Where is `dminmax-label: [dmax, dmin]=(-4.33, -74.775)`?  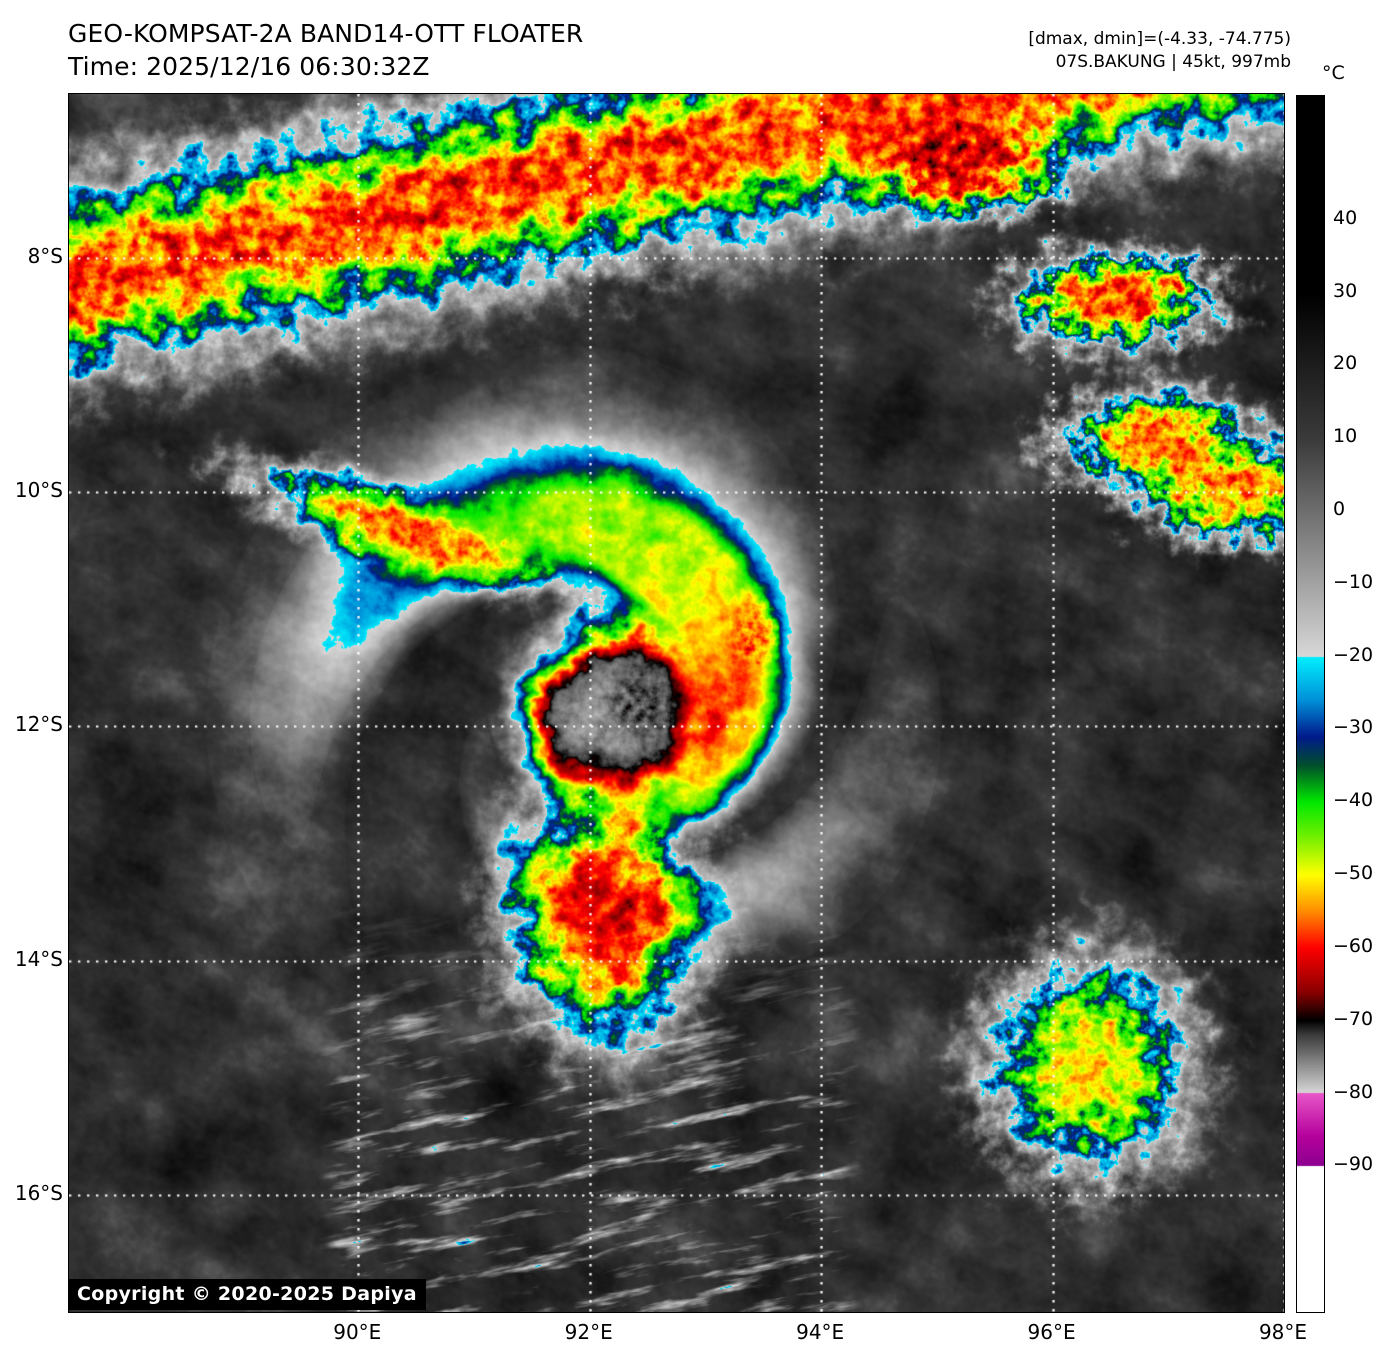
dminmax-label: [dmax, dmin]=(-4.33, -74.775) is located at coordinates (1159, 39).